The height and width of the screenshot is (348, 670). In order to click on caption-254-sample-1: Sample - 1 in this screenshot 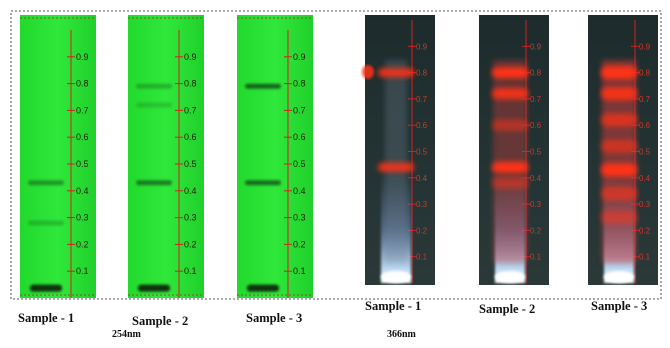, I will do `click(46, 318)`.